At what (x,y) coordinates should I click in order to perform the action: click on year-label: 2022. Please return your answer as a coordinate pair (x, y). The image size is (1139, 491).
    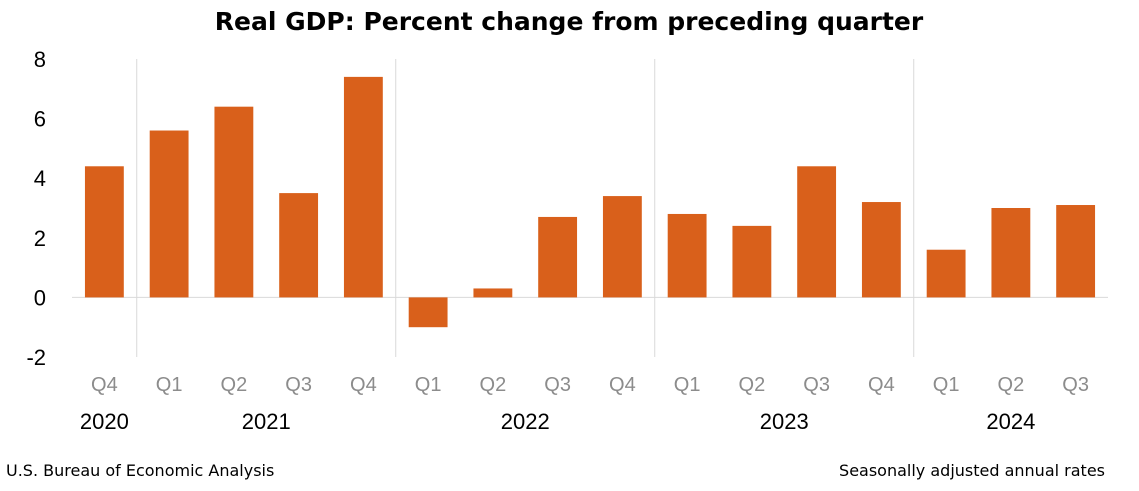
    Looking at the image, I should click on (525, 421).